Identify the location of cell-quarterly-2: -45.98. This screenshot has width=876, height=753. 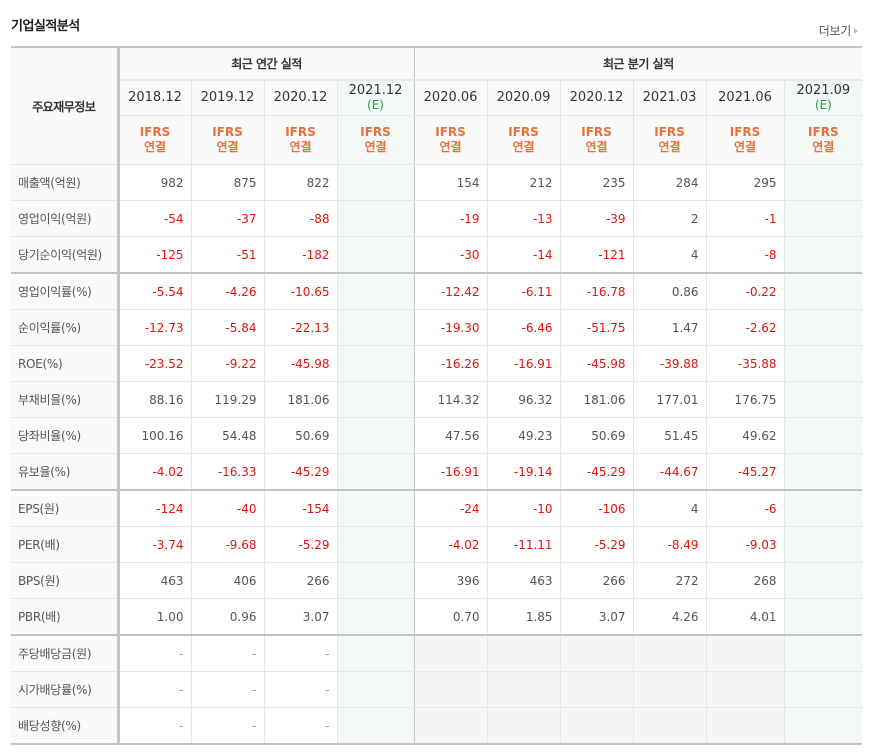
(596, 363).